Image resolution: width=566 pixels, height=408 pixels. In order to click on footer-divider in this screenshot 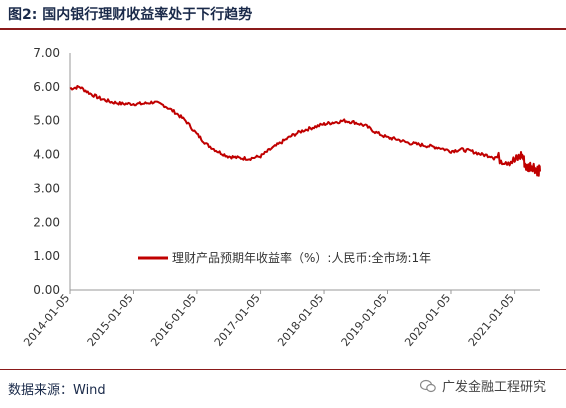, I will do `click(283, 369)`.